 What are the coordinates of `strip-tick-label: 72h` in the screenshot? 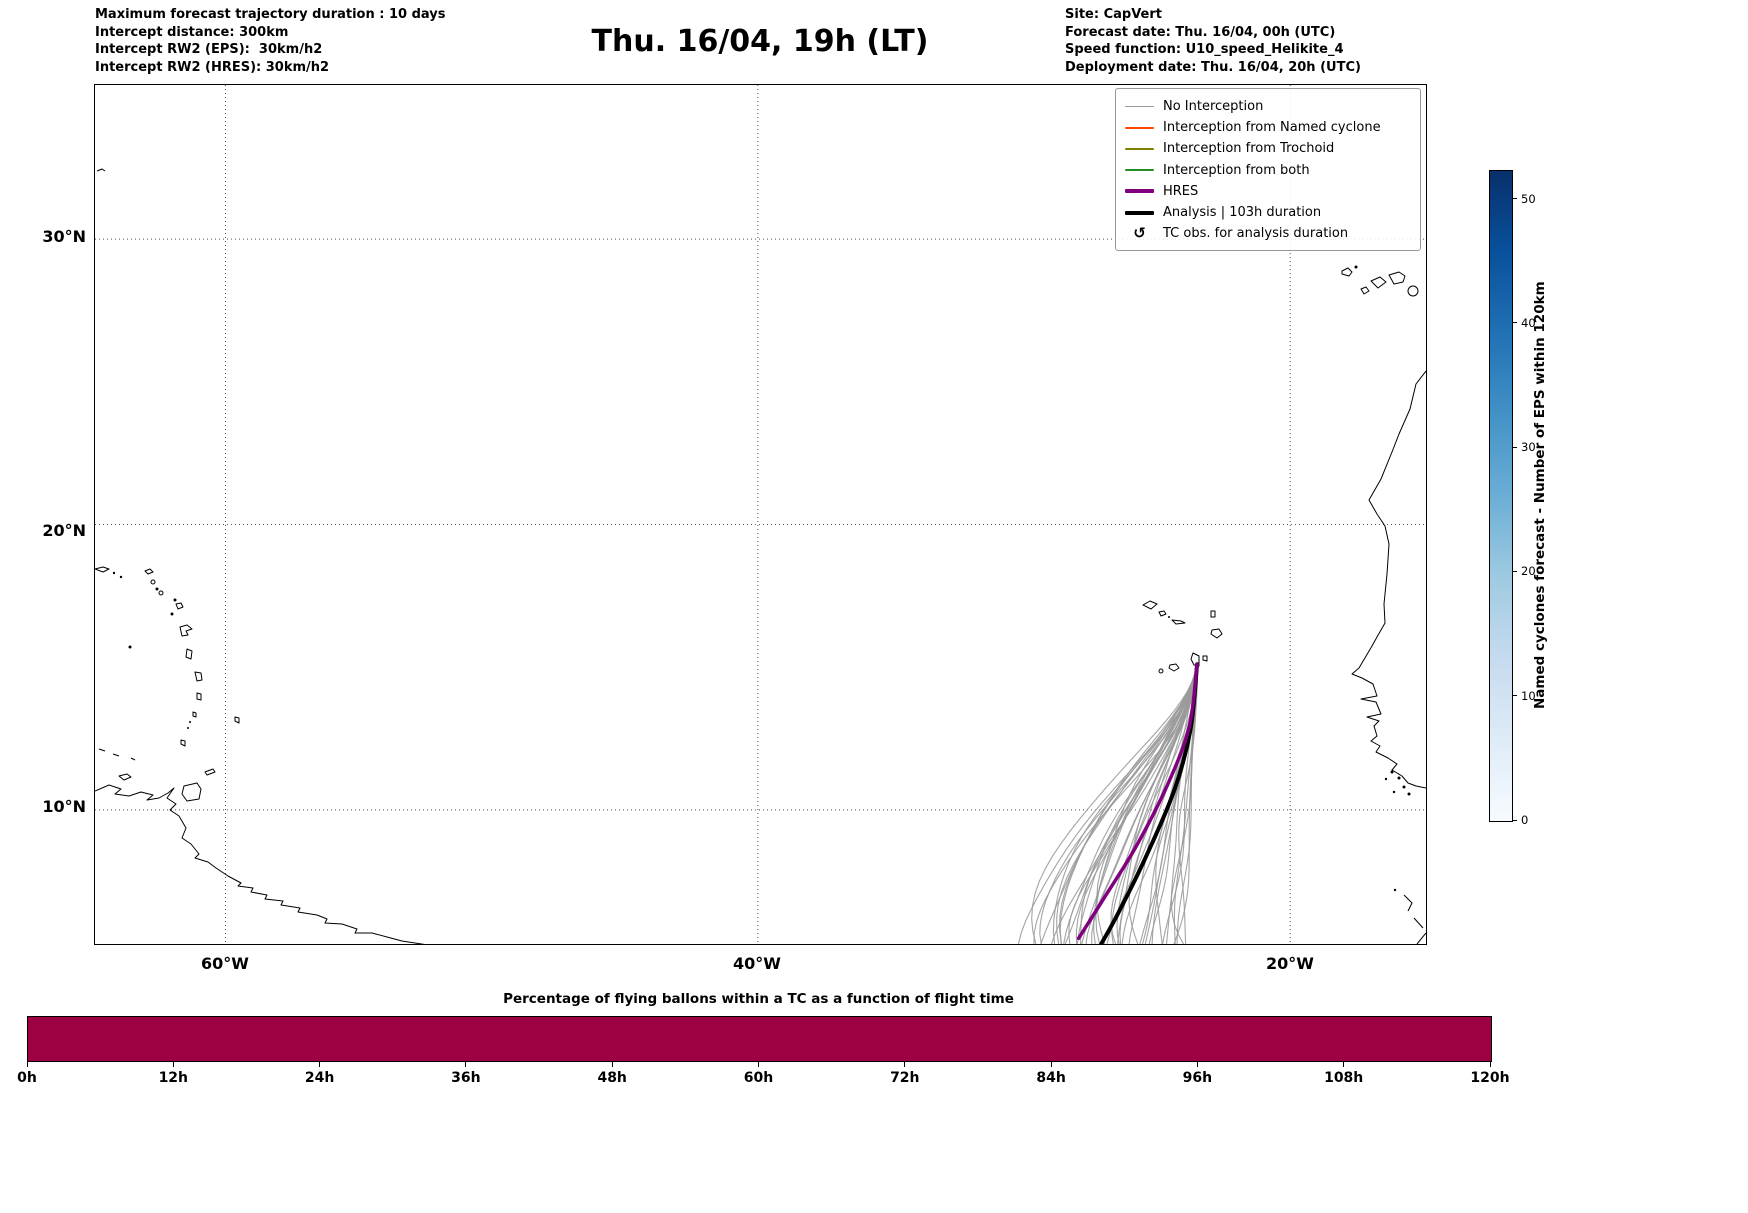 It's located at (905, 1078).